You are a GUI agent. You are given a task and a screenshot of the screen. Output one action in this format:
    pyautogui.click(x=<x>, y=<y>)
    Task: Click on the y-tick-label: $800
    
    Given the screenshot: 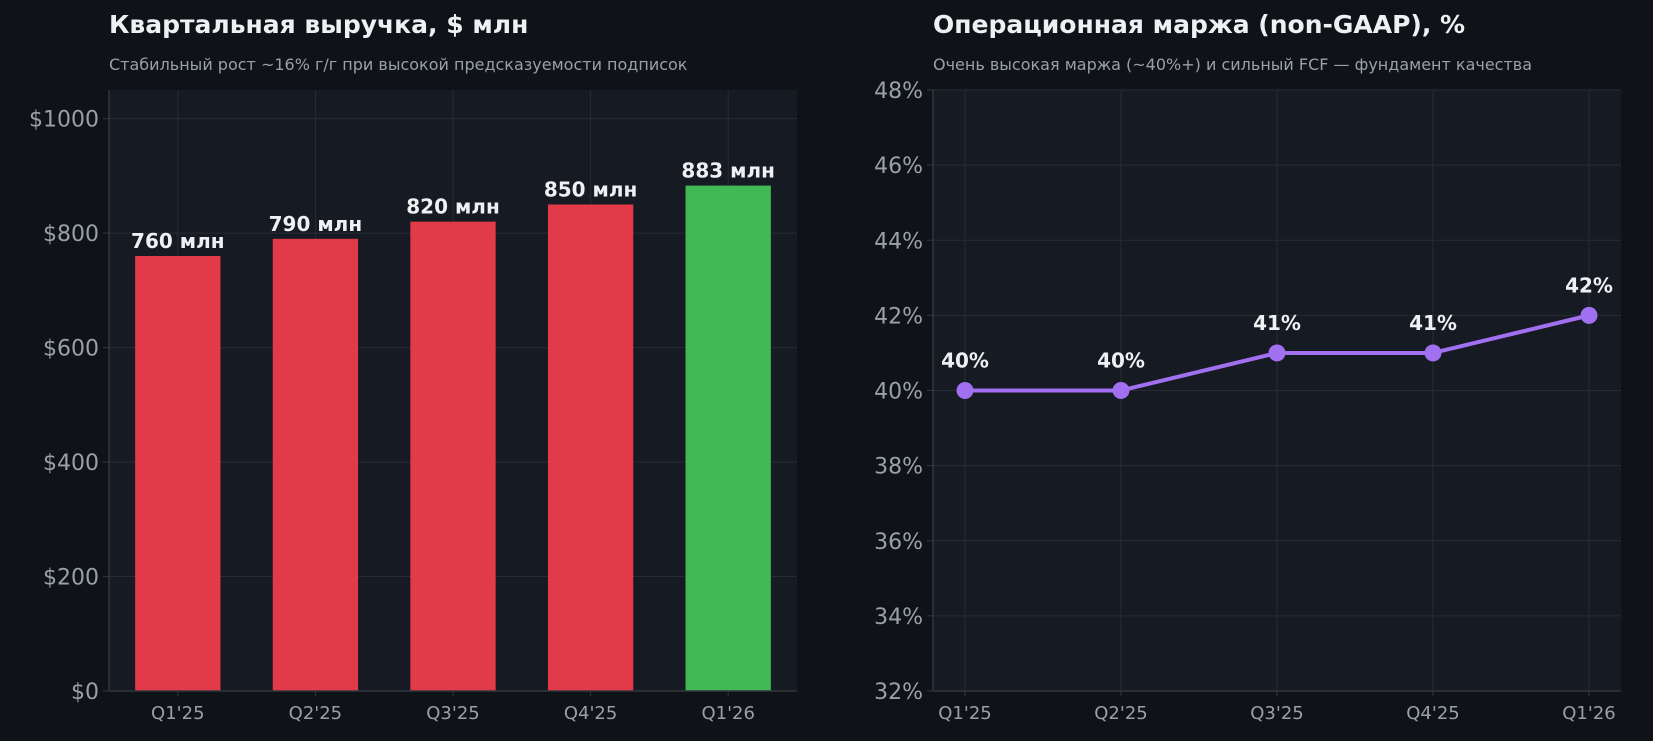 What is the action you would take?
    pyautogui.click(x=71, y=234)
    